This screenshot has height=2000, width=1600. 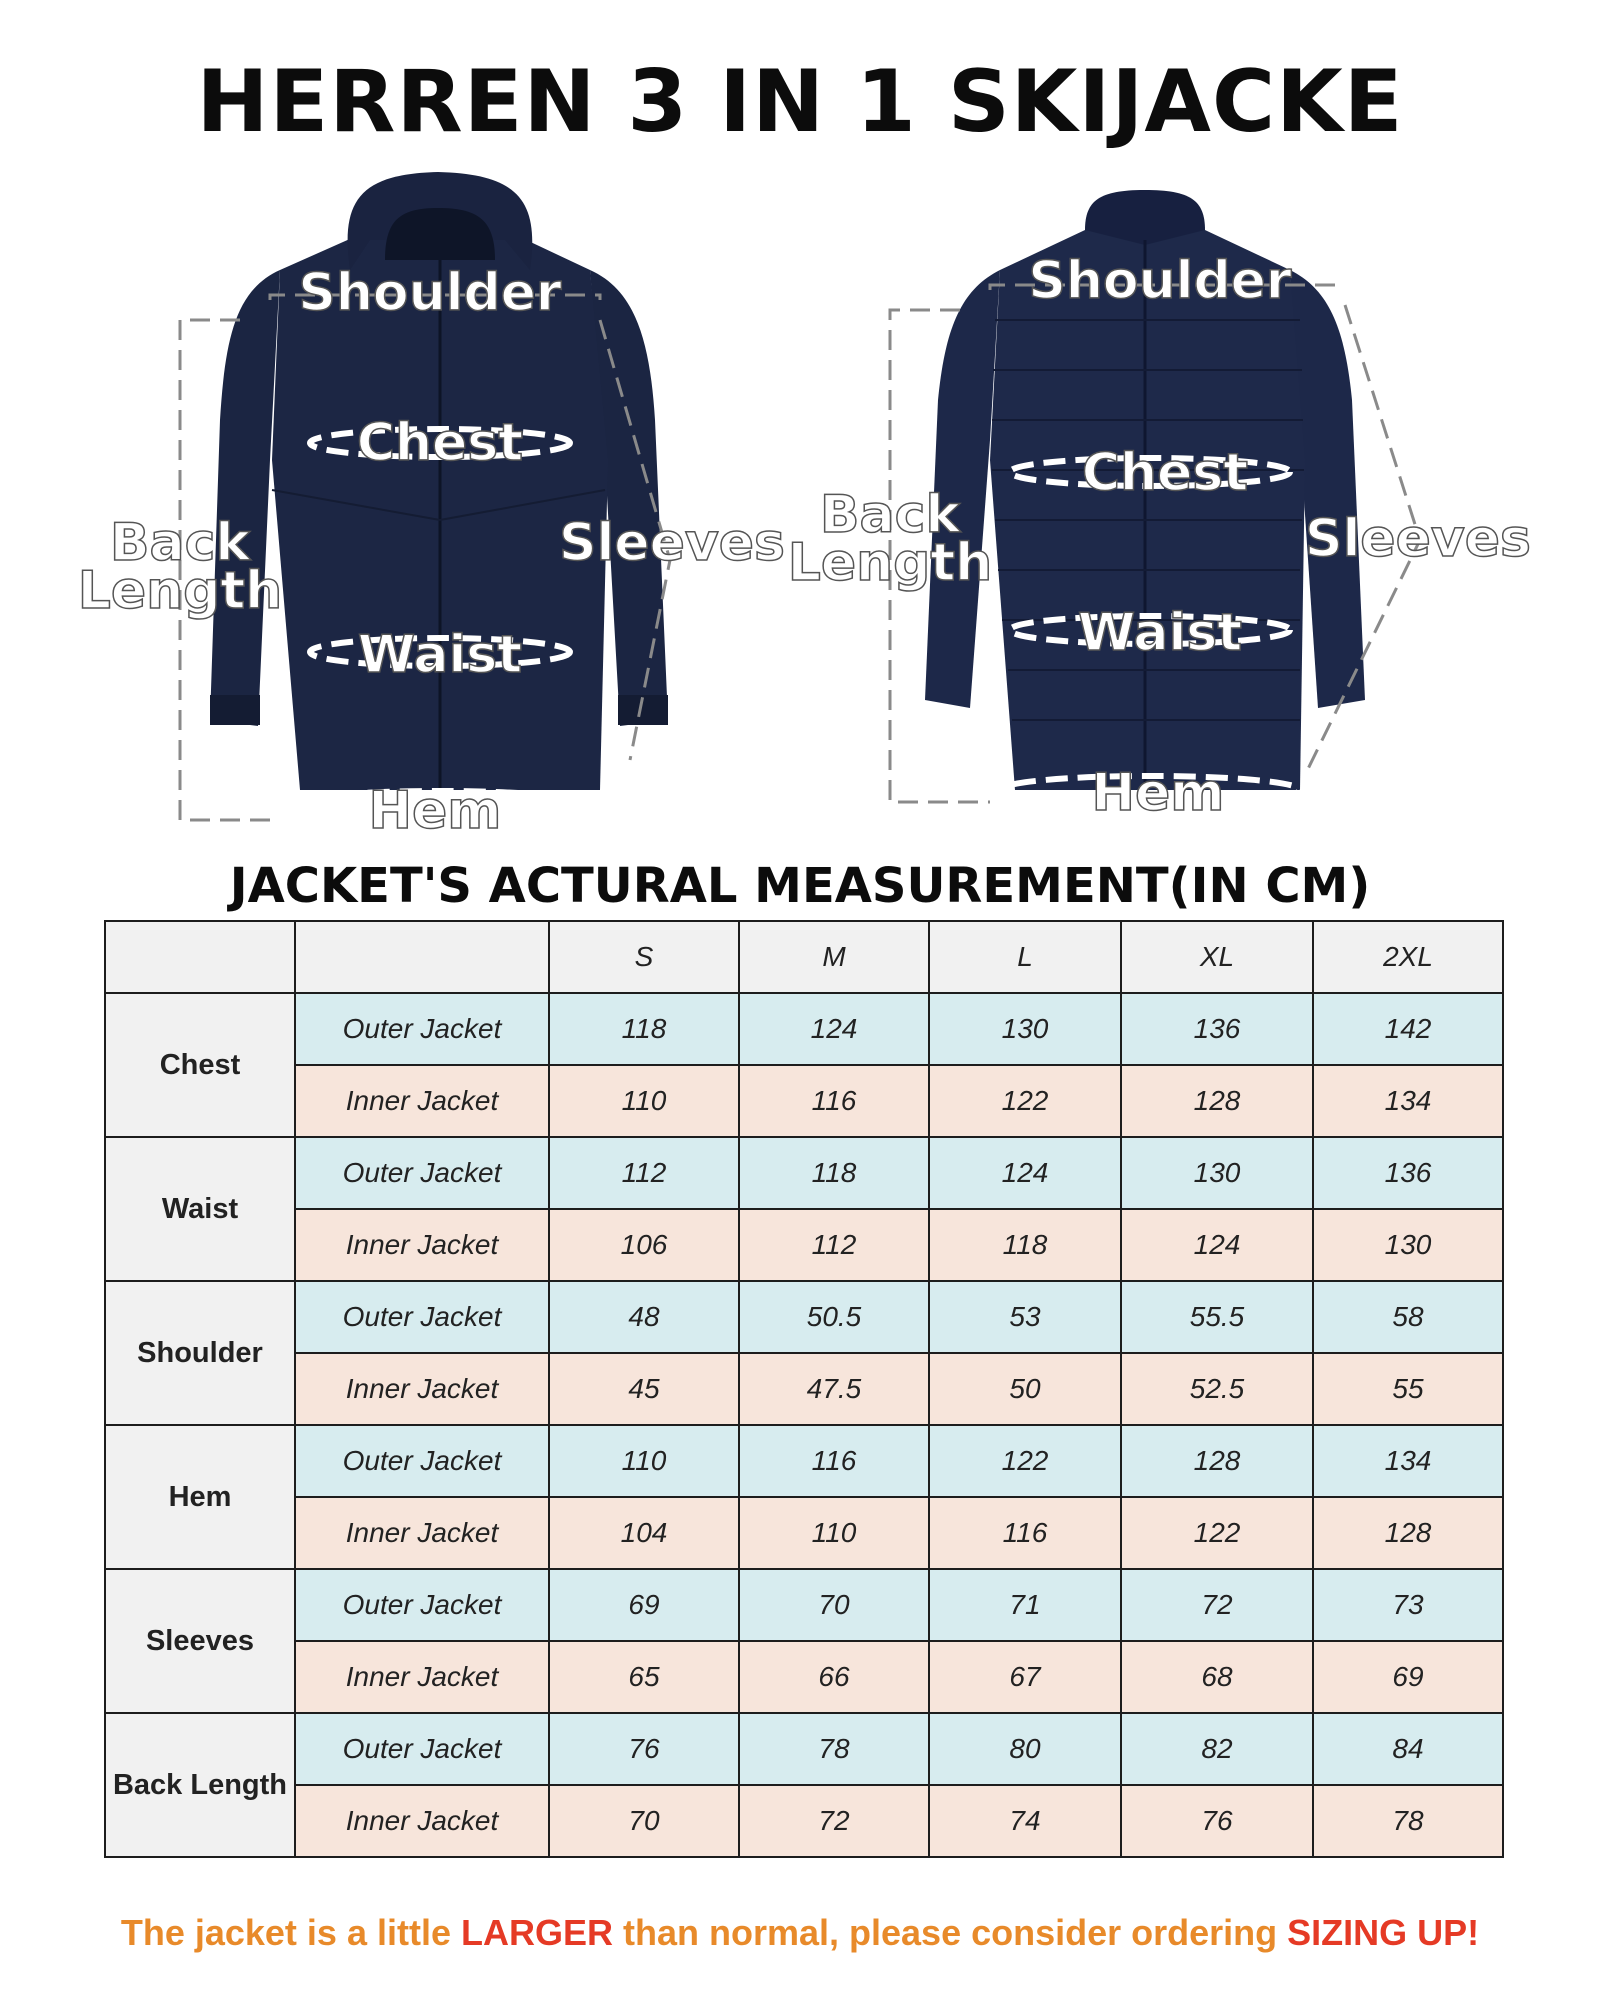 I want to click on value-cell: 50, so click(x=1025, y=1389).